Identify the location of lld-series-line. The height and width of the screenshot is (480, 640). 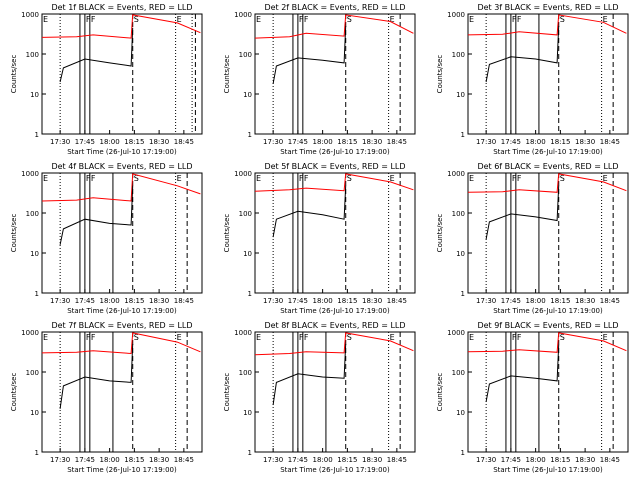
(334, 182).